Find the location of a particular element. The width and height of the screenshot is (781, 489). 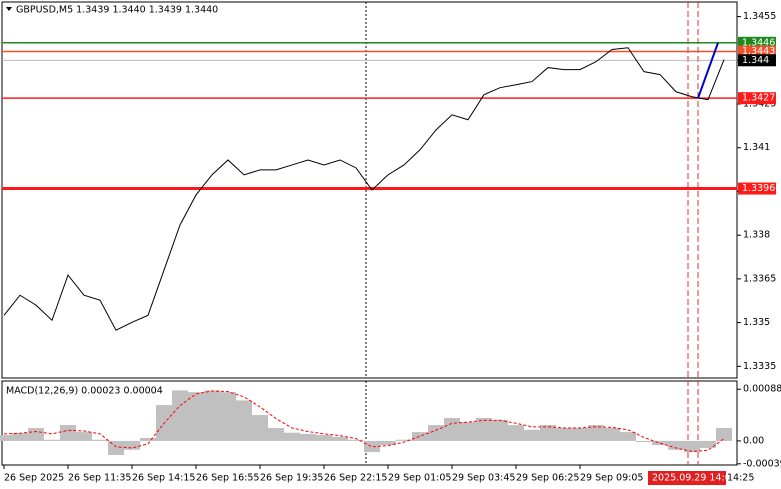

level-label: 1.344 is located at coordinates (755, 60).